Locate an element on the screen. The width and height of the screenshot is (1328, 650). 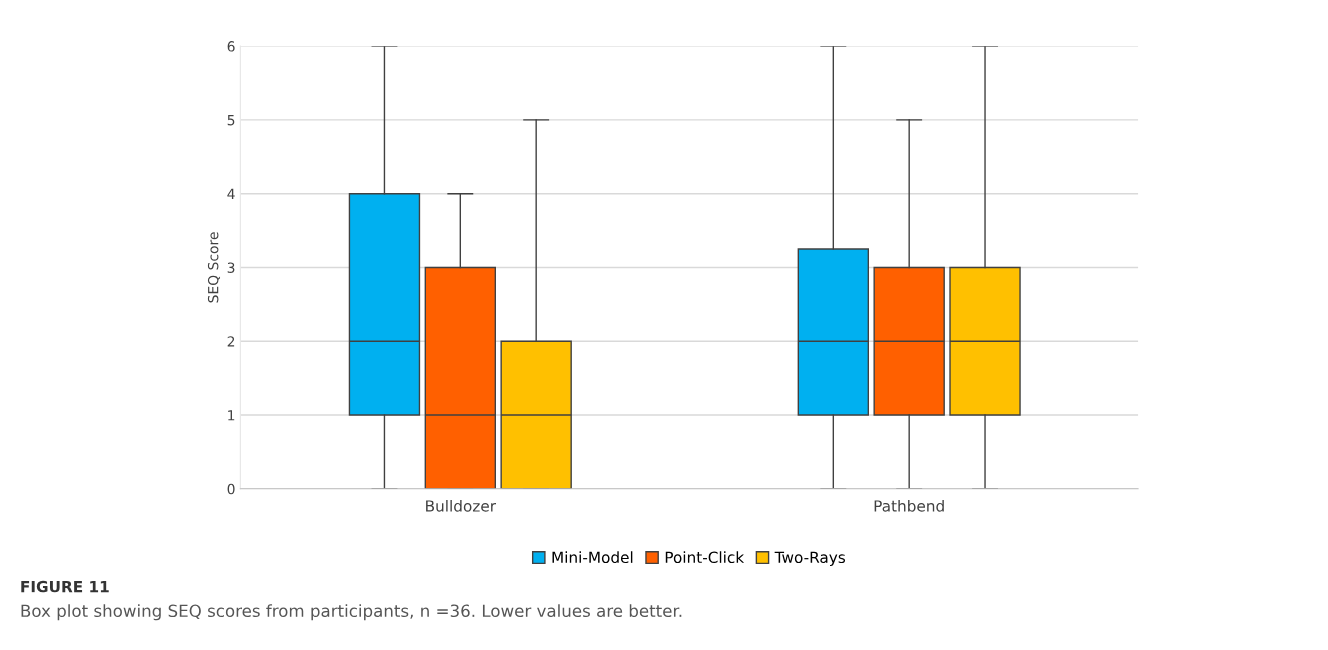
y-tick-label: 6 is located at coordinates (231, 46).